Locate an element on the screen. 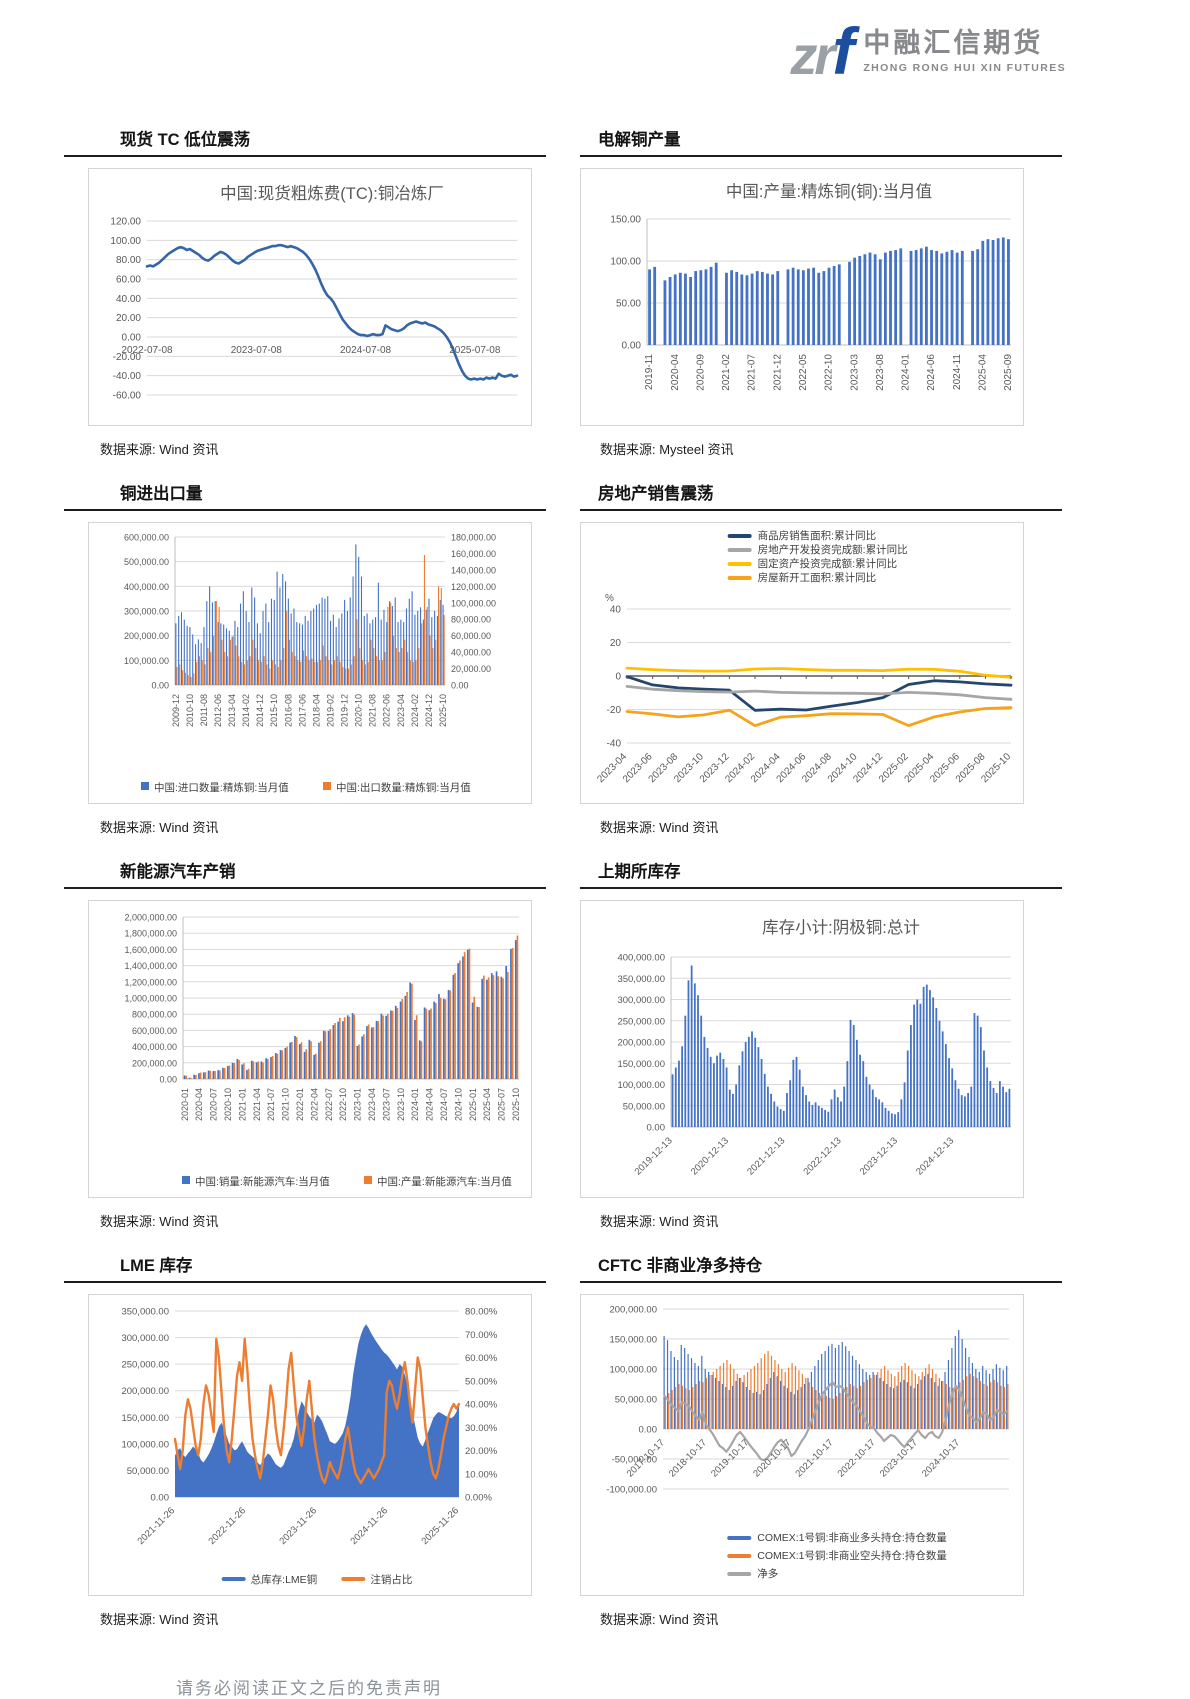 The image size is (1190, 1699). svg-text: 350,000.00 is located at coordinates (145, 1312).